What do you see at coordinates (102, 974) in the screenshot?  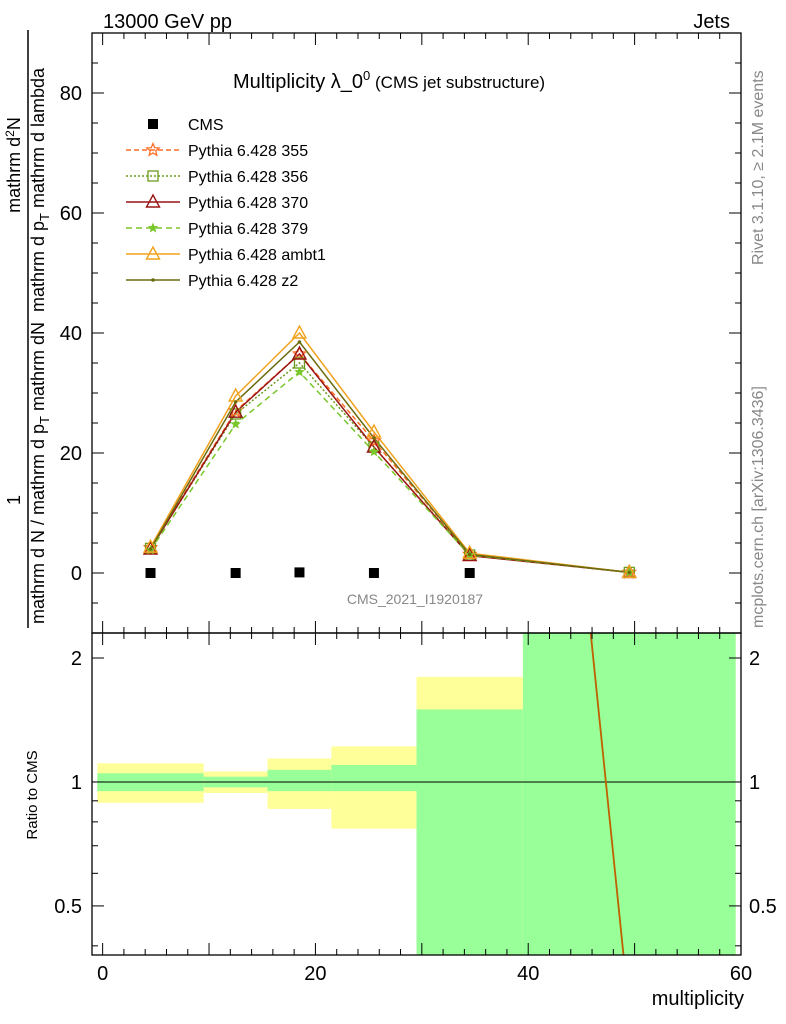 I see `ratio-xtick-label-0: 0` at bounding box center [102, 974].